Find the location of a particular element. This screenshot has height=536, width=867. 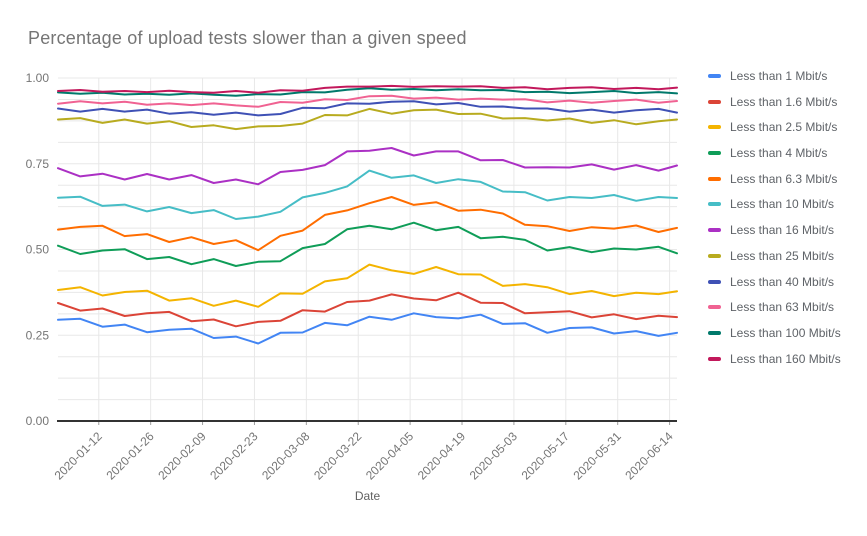

legend-item-less-than-63-mbit-s: Less than 63 Mbit/s is located at coordinates (774, 307).